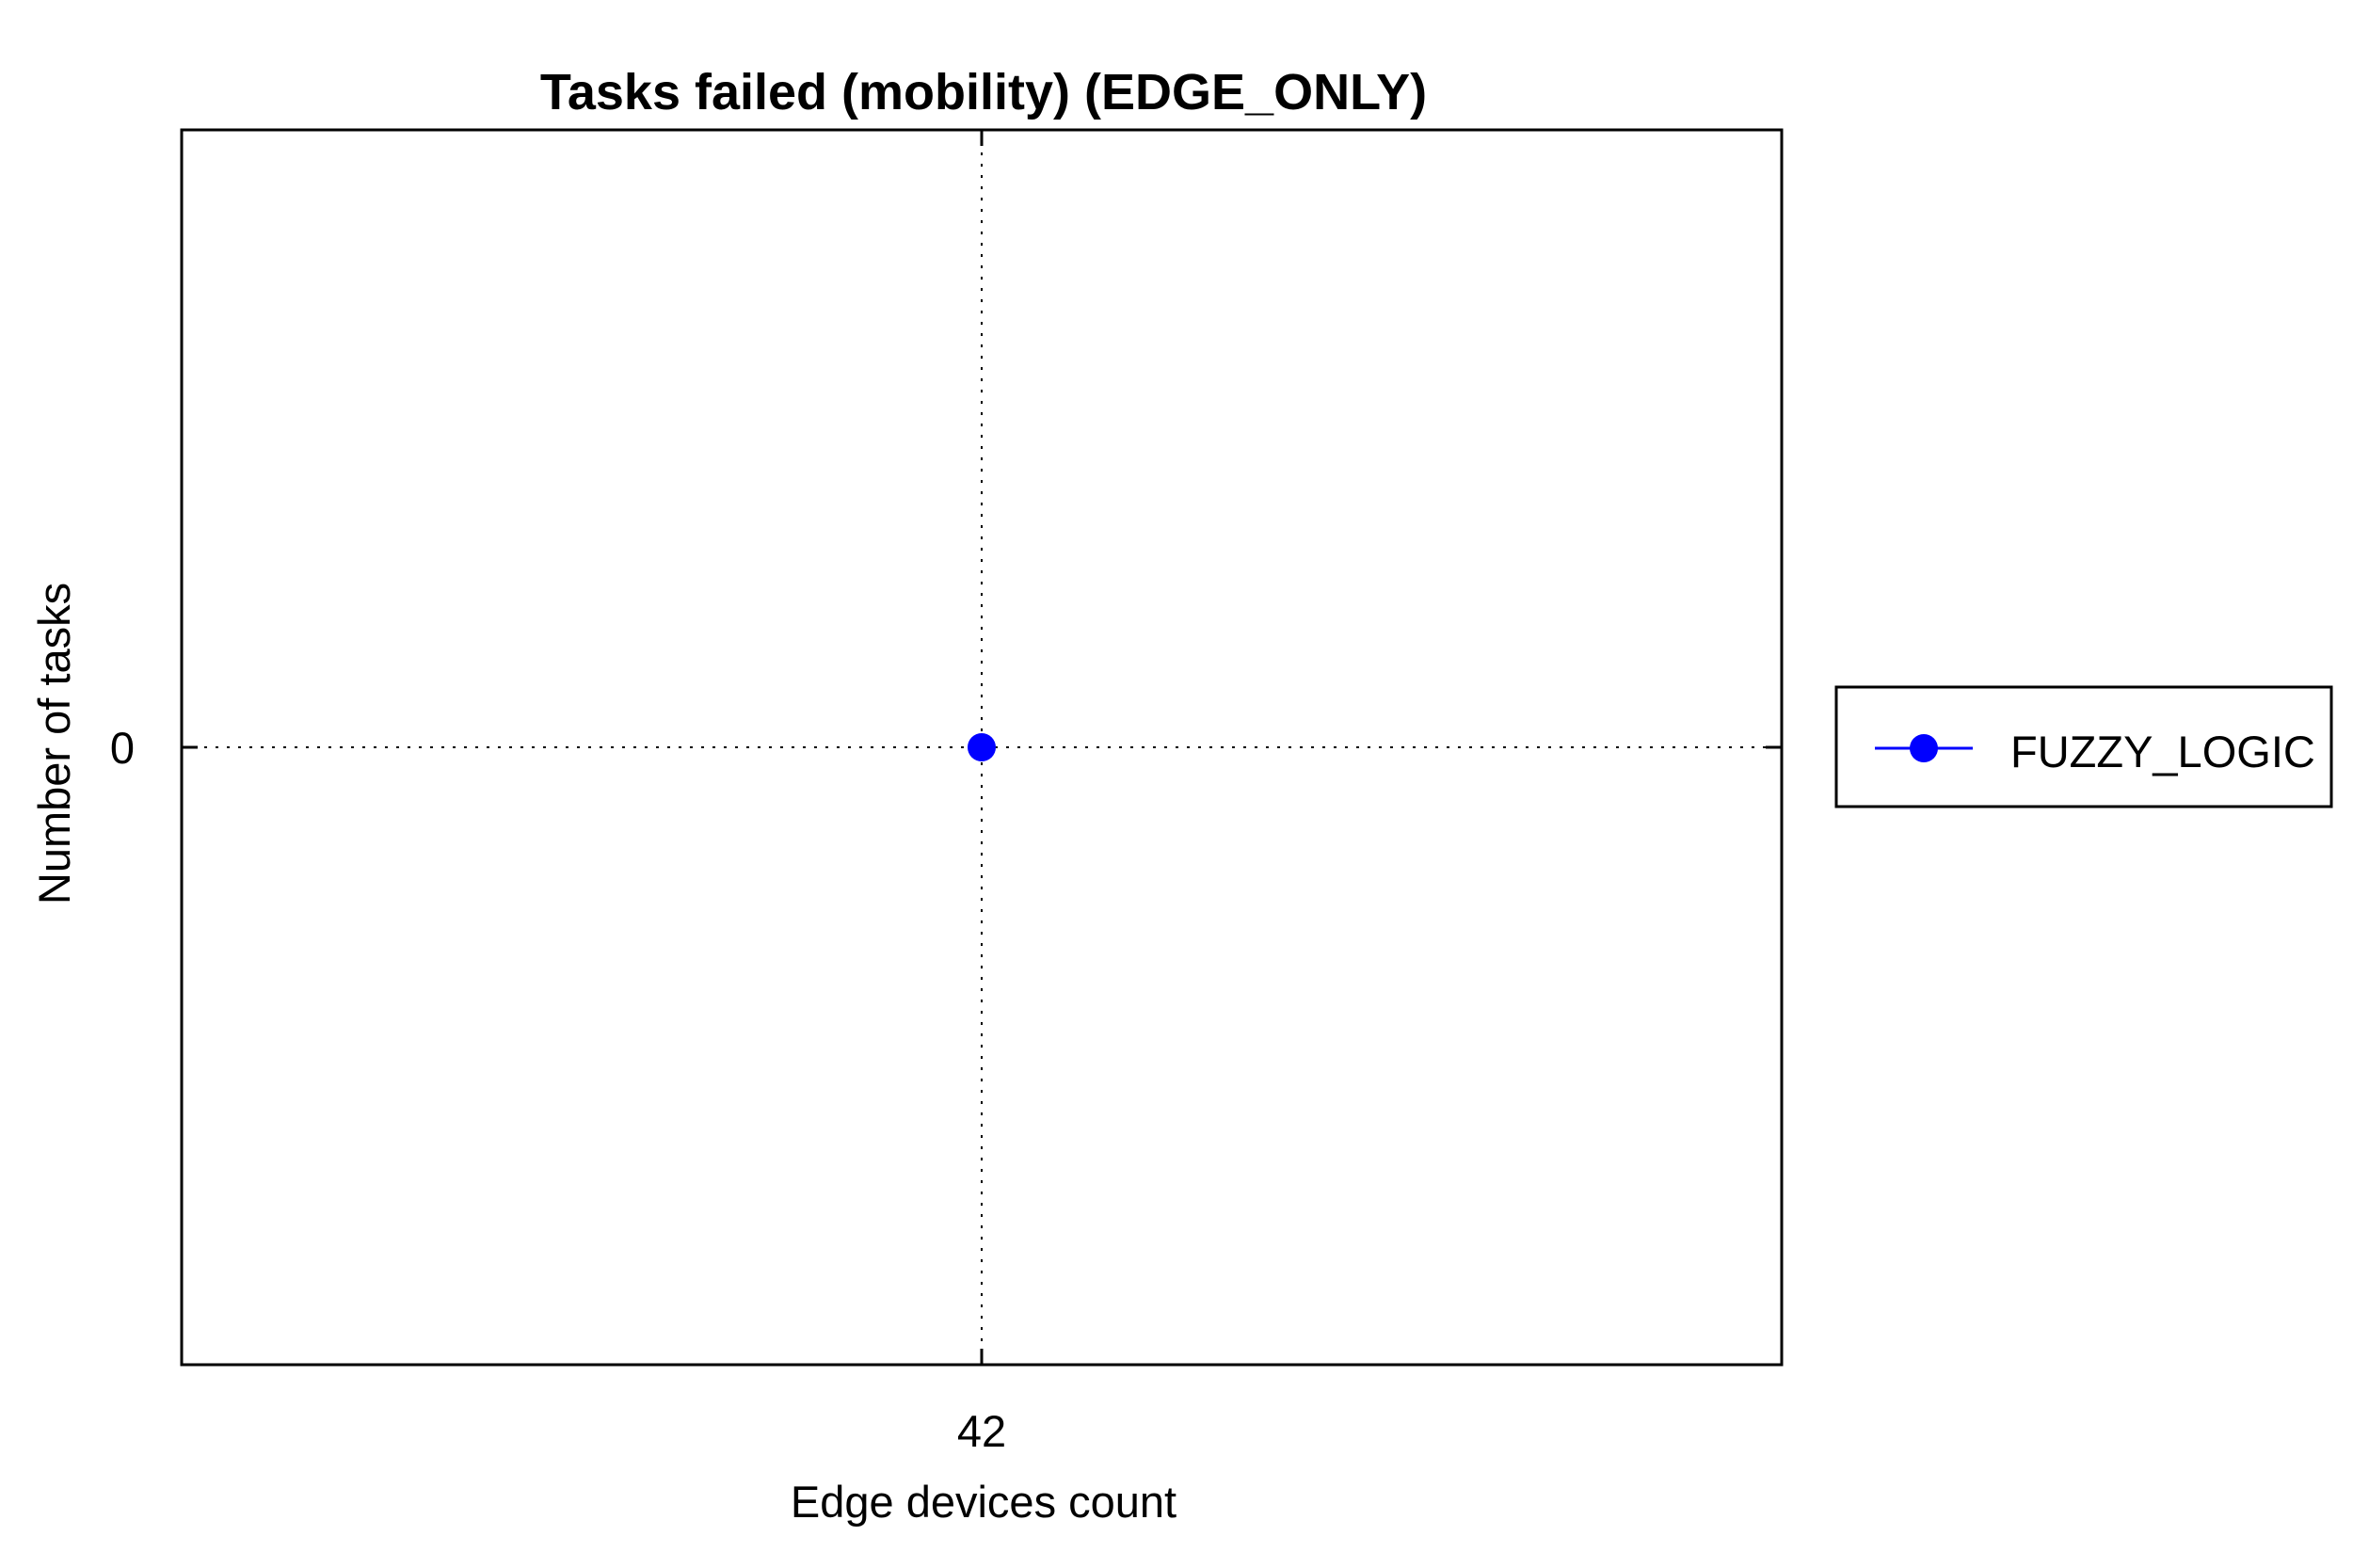  Describe the element at coordinates (1924, 748) in the screenshot. I see `legend-marker` at that location.